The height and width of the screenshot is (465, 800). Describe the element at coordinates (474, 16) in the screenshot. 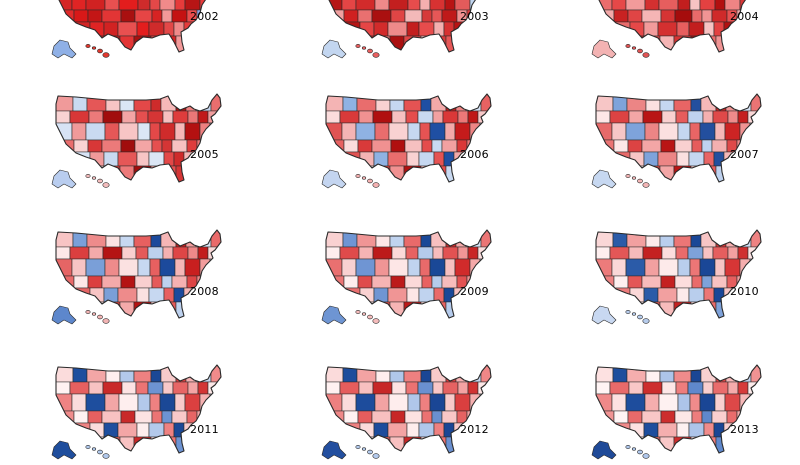

I see `year-label: 2003` at that location.